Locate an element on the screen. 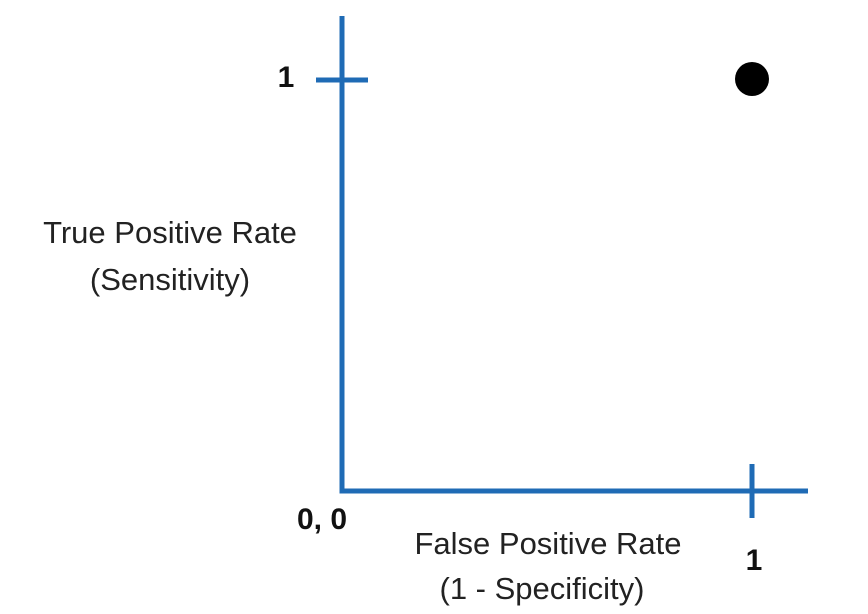 This screenshot has width=868, height=614. origin-label: 0, 0 is located at coordinates (322, 519).